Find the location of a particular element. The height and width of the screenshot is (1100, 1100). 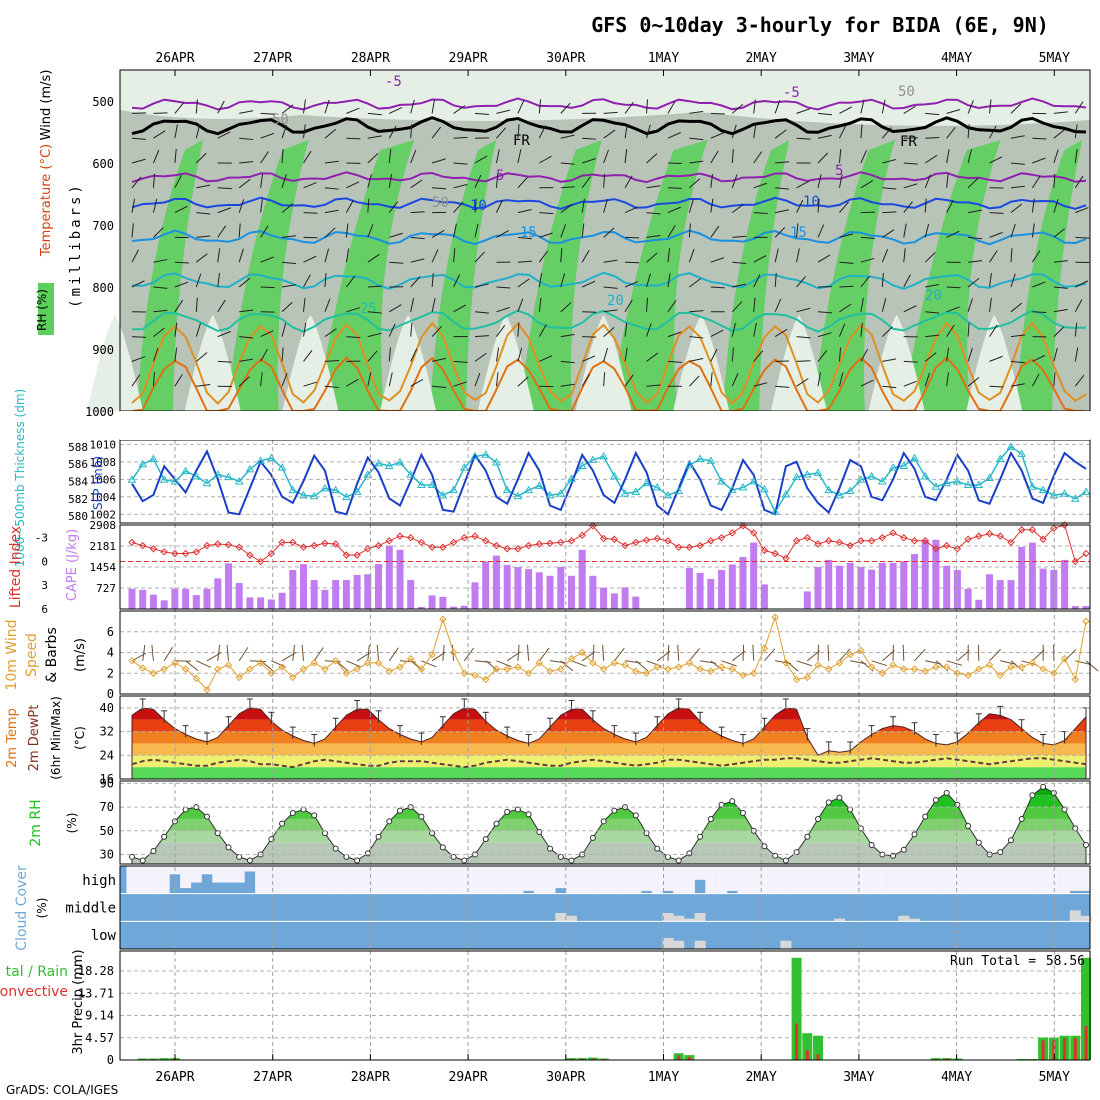

panel-border-cloud is located at coordinates (605, 907).